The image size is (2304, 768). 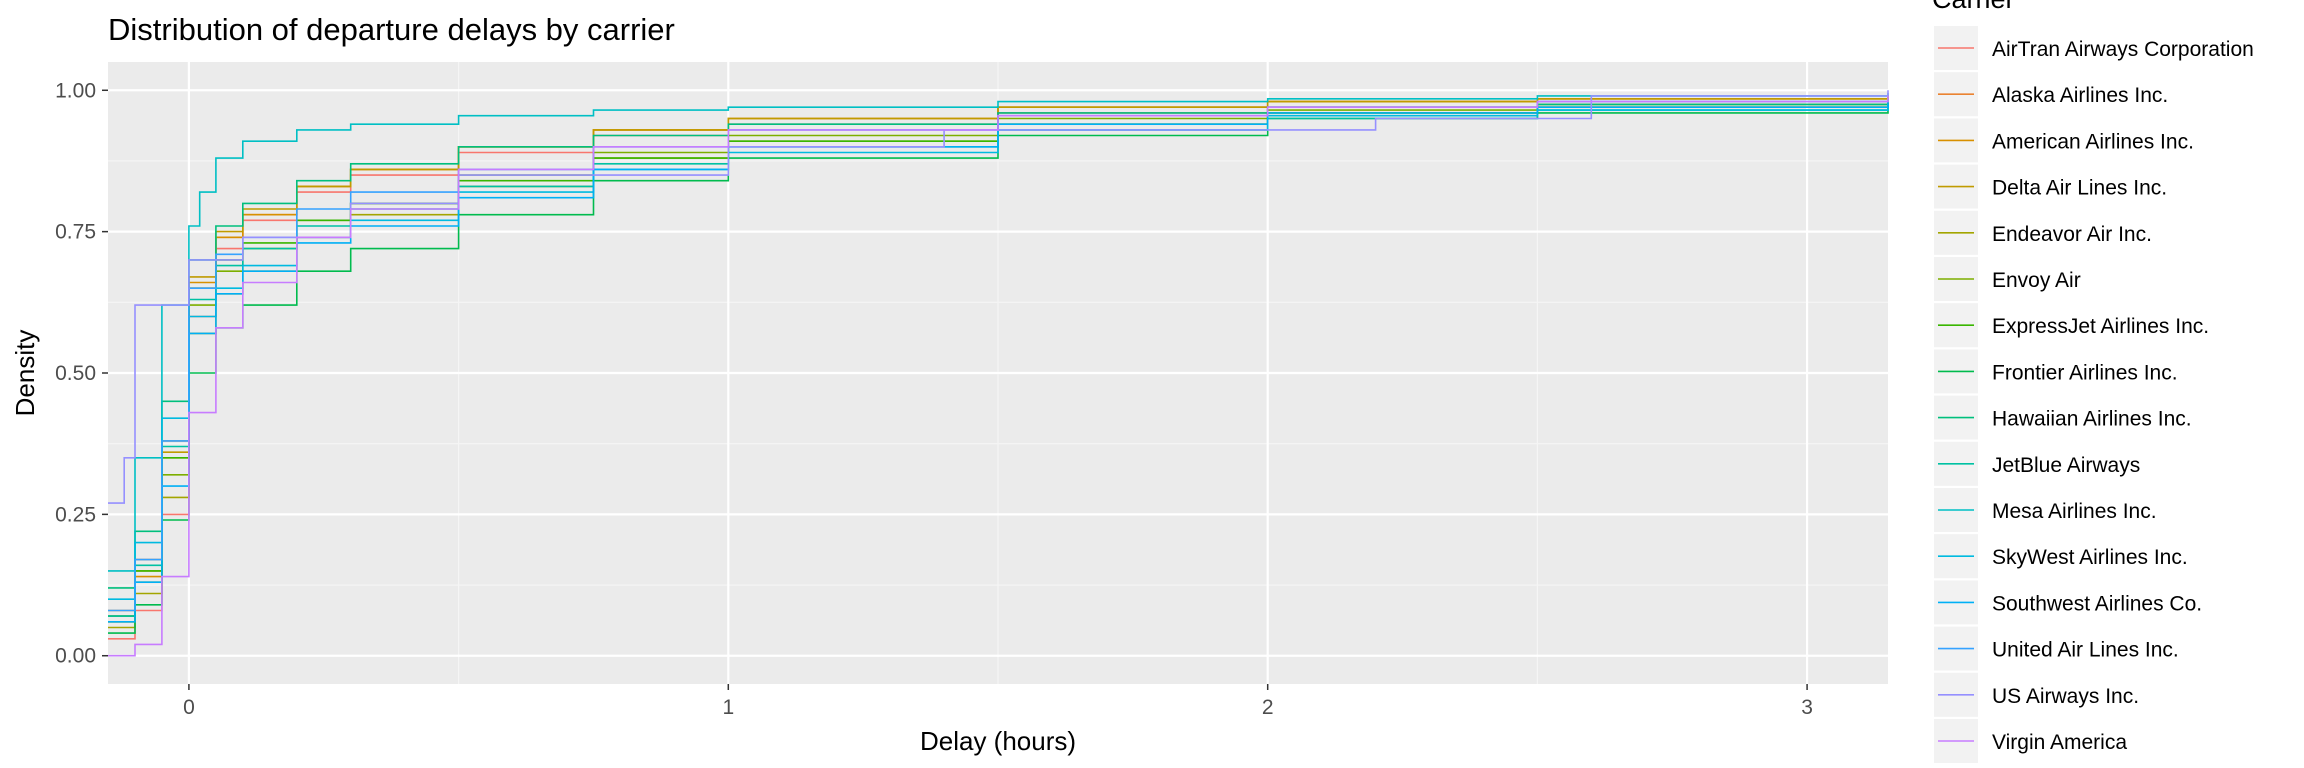 I want to click on y-axis-title: Density, so click(x=25, y=373).